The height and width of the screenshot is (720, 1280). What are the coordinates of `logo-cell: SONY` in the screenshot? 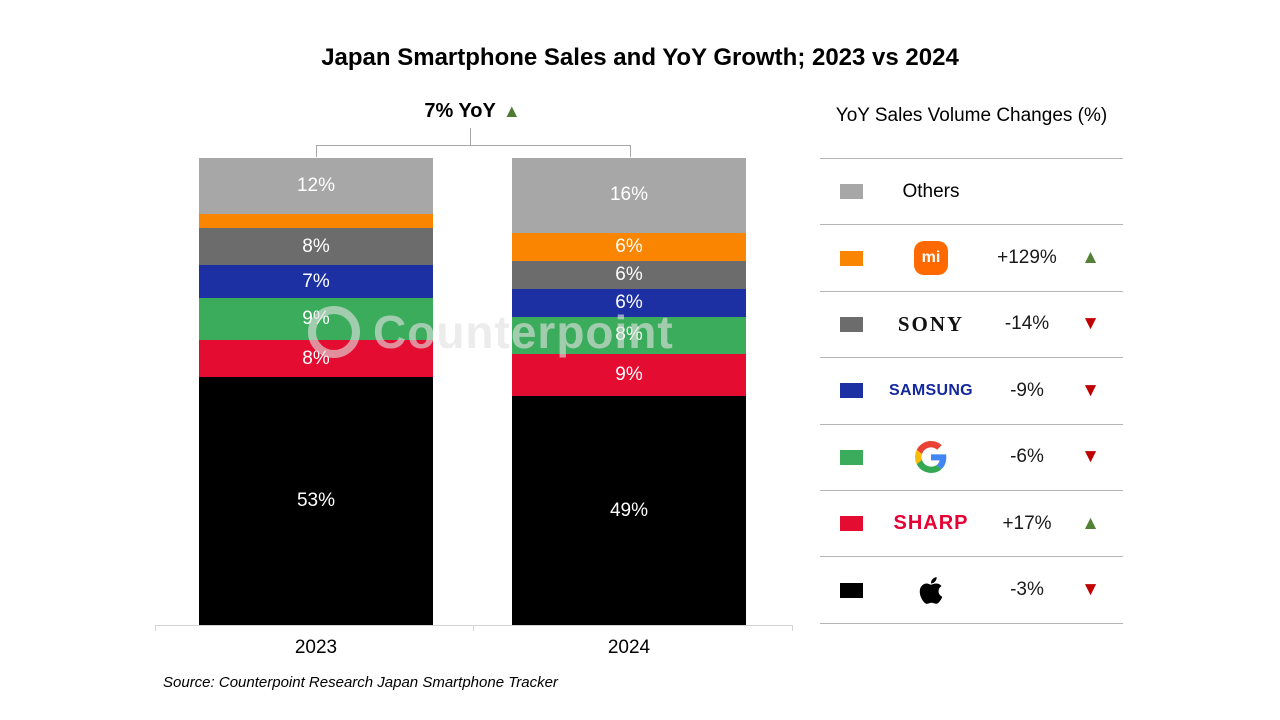 It's located at (931, 324).